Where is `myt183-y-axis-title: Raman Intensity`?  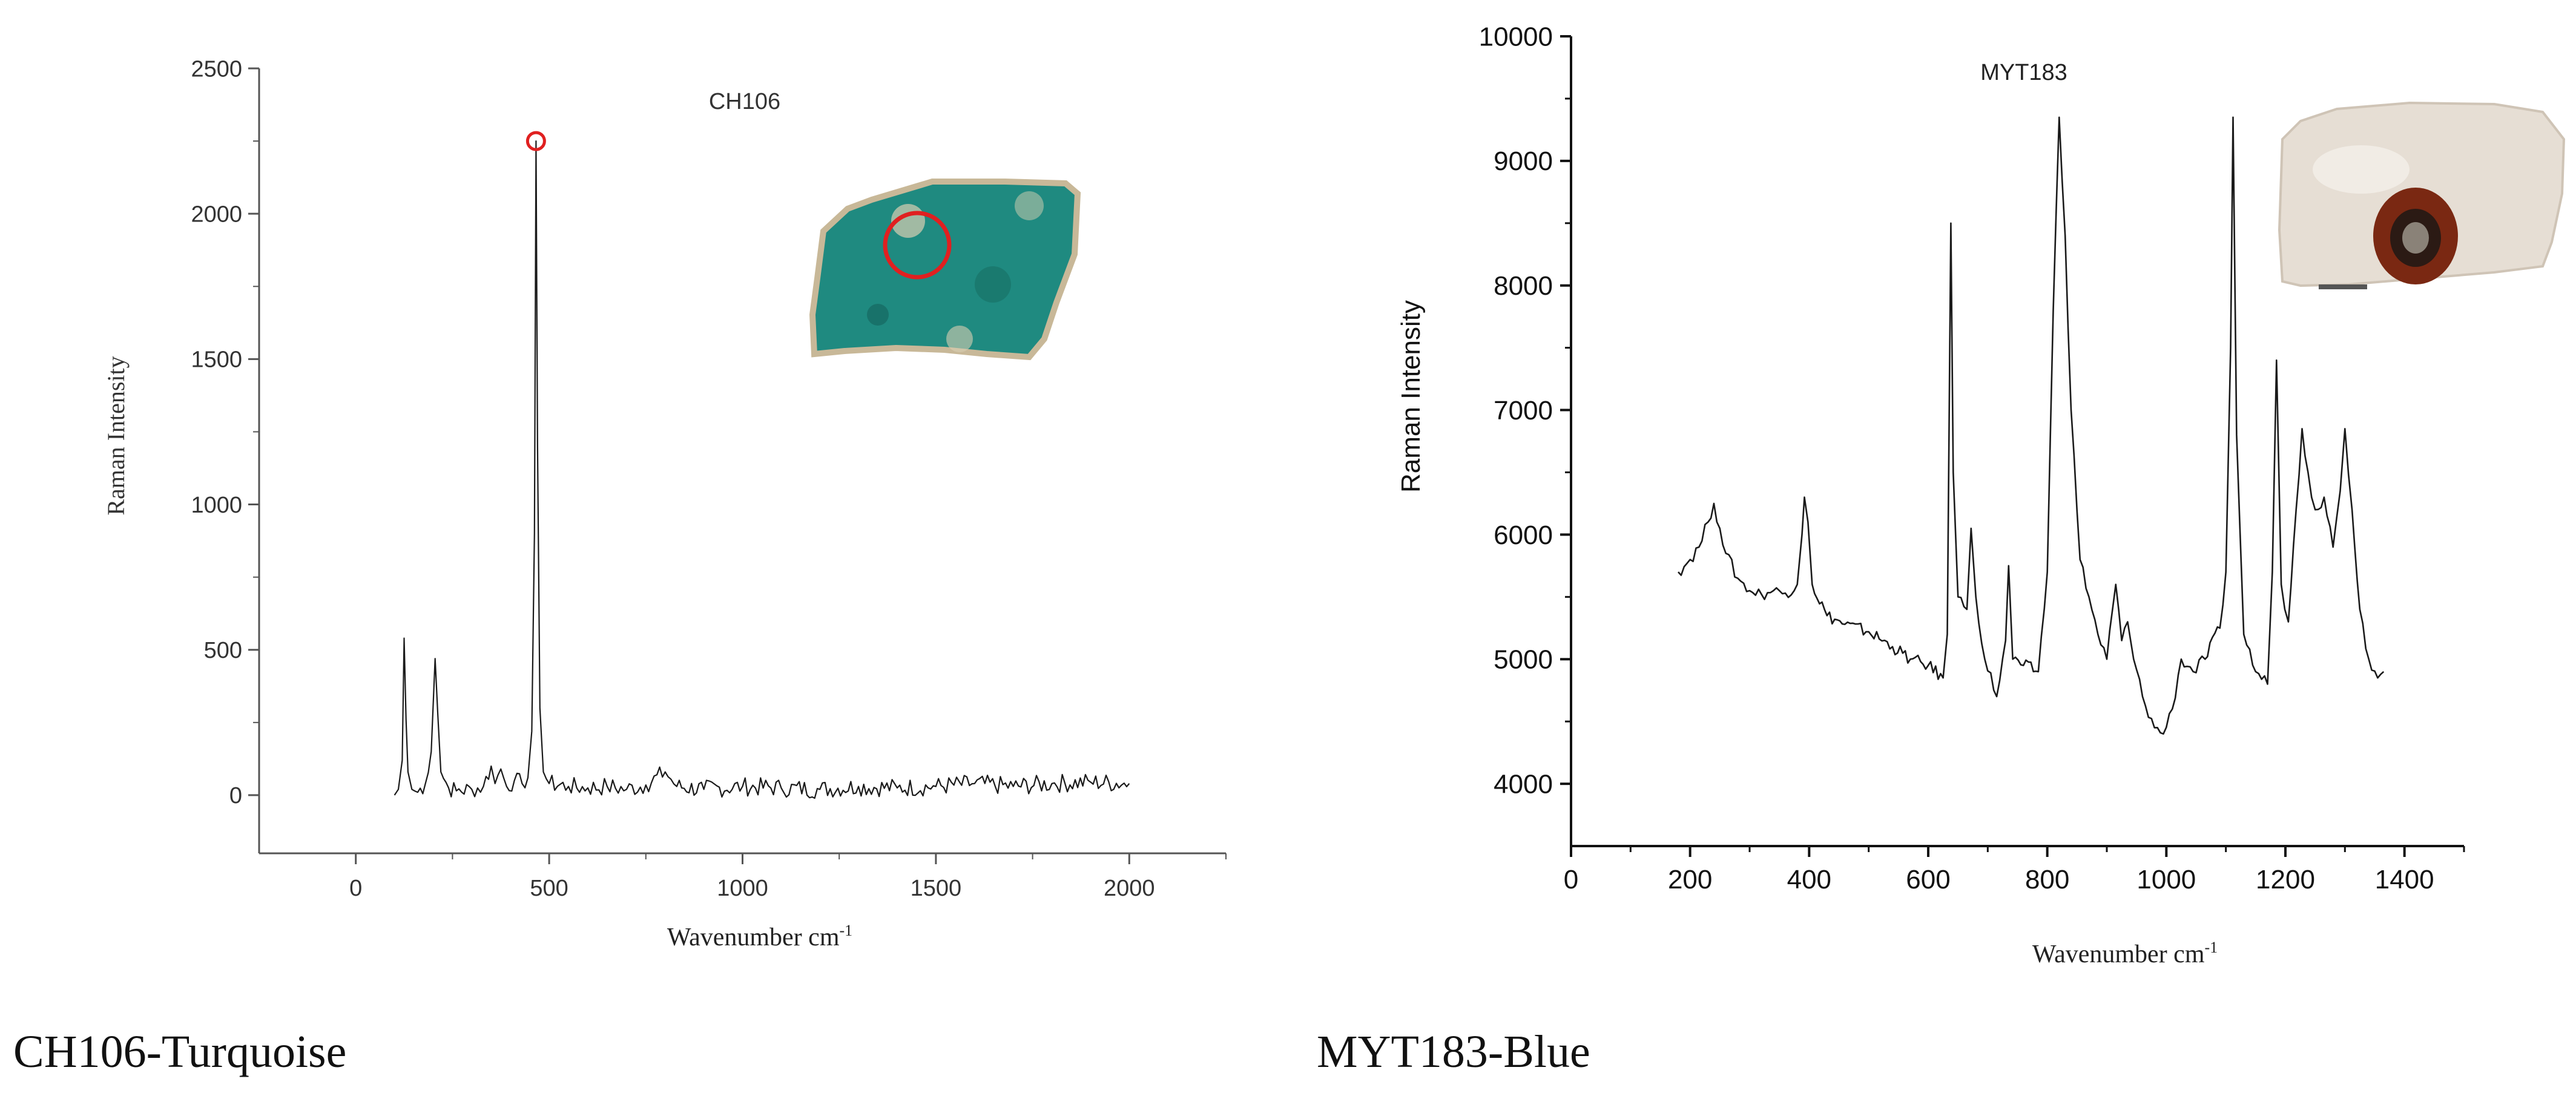 myt183-y-axis-title: Raman Intensity is located at coordinates (1411, 397).